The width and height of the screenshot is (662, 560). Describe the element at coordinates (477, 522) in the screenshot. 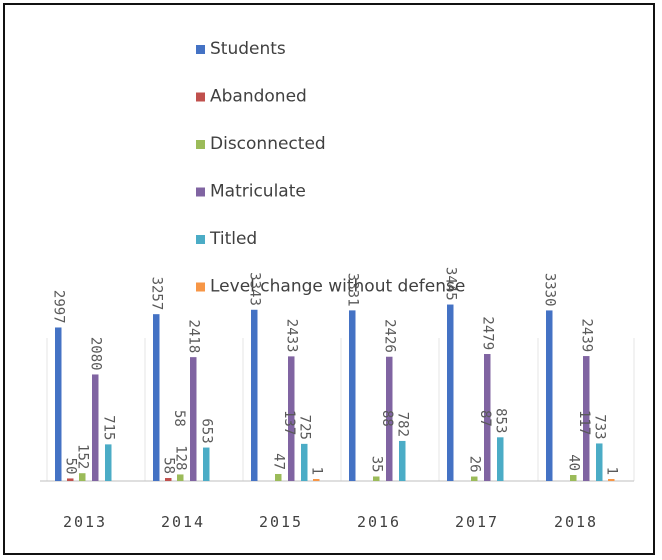

I see `category-label-2017: 2017` at that location.